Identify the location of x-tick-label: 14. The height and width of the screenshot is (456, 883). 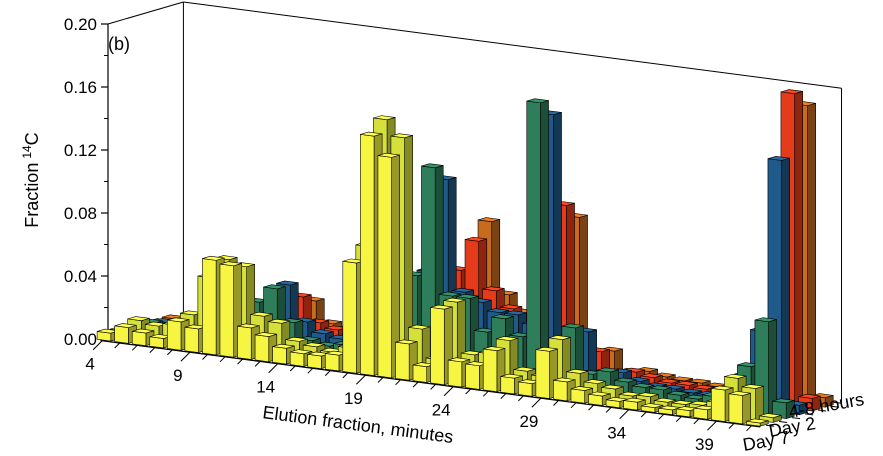
(265, 387).